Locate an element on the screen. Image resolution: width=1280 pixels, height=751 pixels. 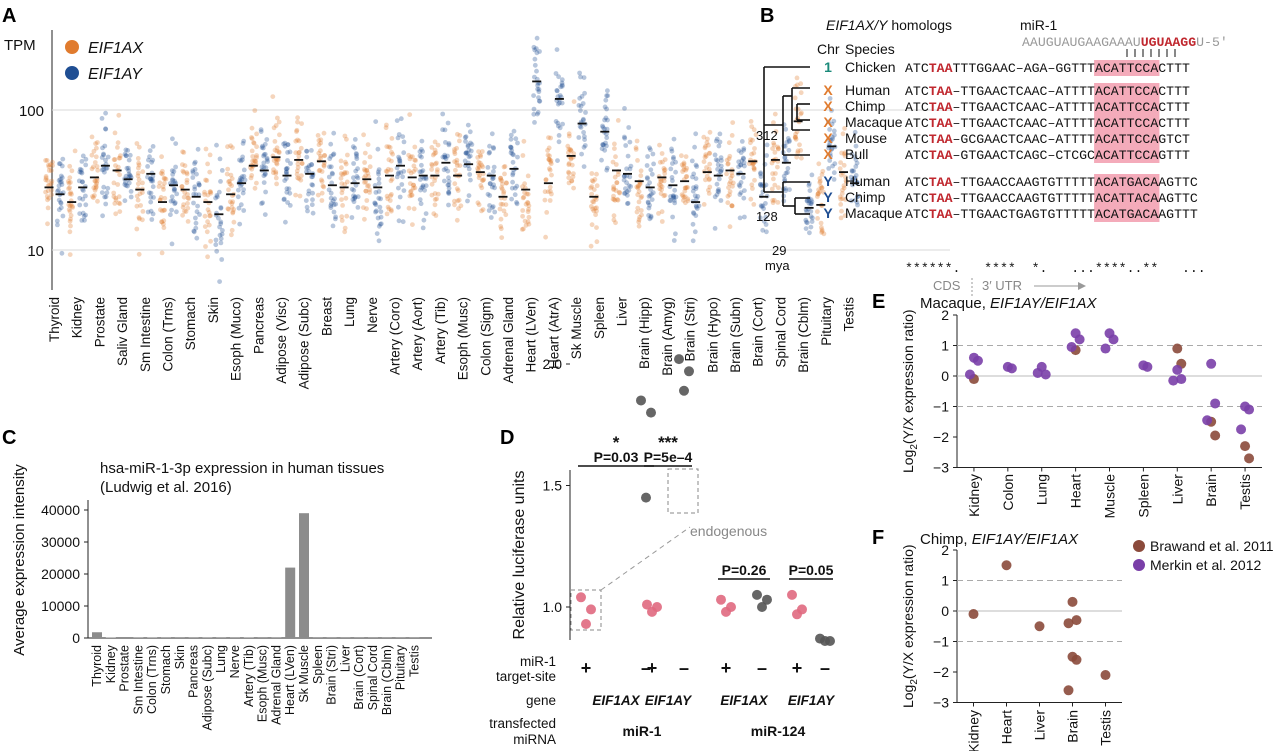
ef-point is located at coordinates (1011, 368).